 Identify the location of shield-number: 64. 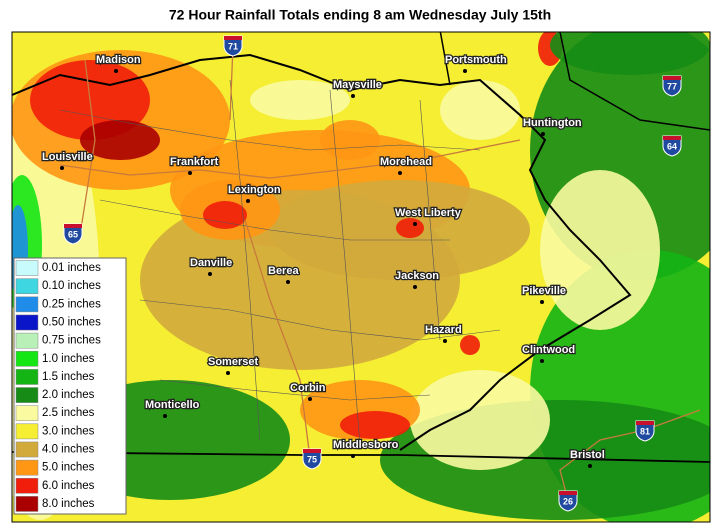
(672, 146).